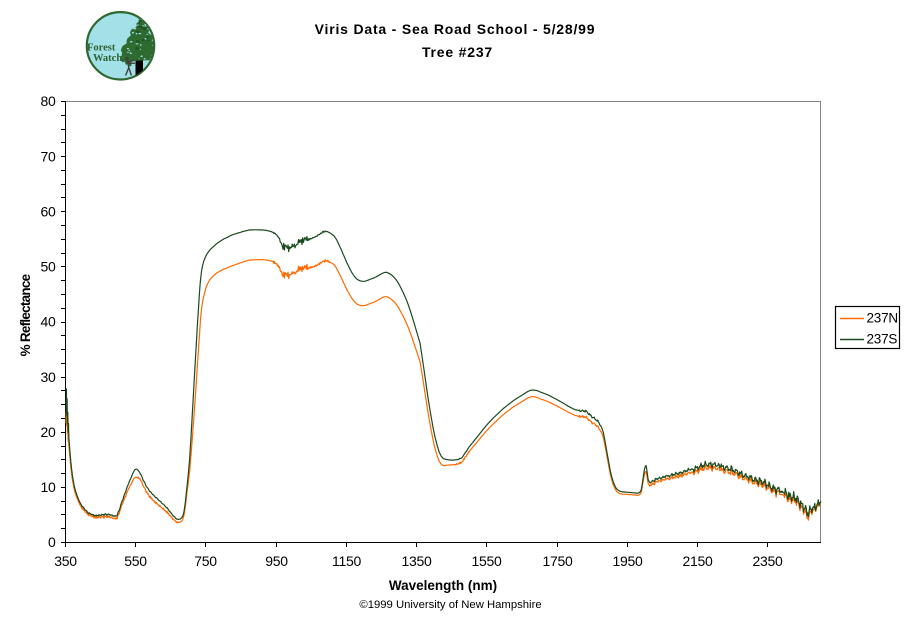 The image size is (911, 623). What do you see at coordinates (48, 156) in the screenshot?
I see `svg-text: 70` at bounding box center [48, 156].